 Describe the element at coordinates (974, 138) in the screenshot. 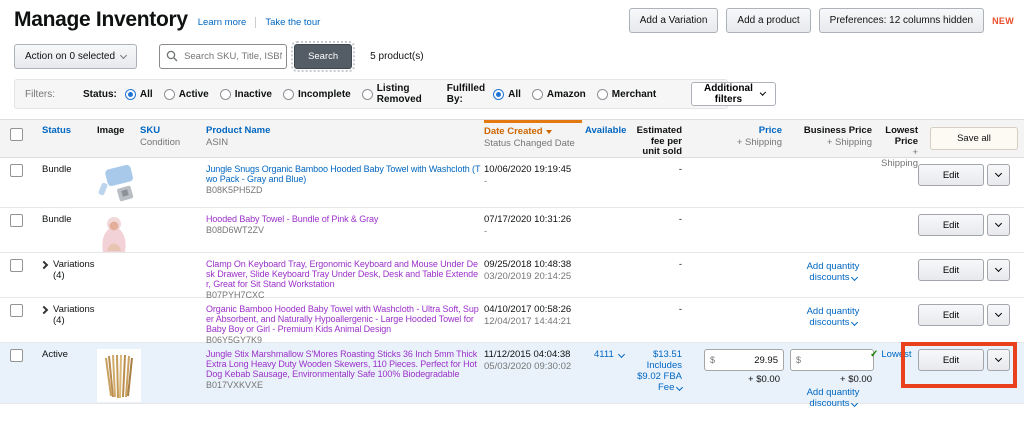

I see `save-all-button: Save all` at that location.